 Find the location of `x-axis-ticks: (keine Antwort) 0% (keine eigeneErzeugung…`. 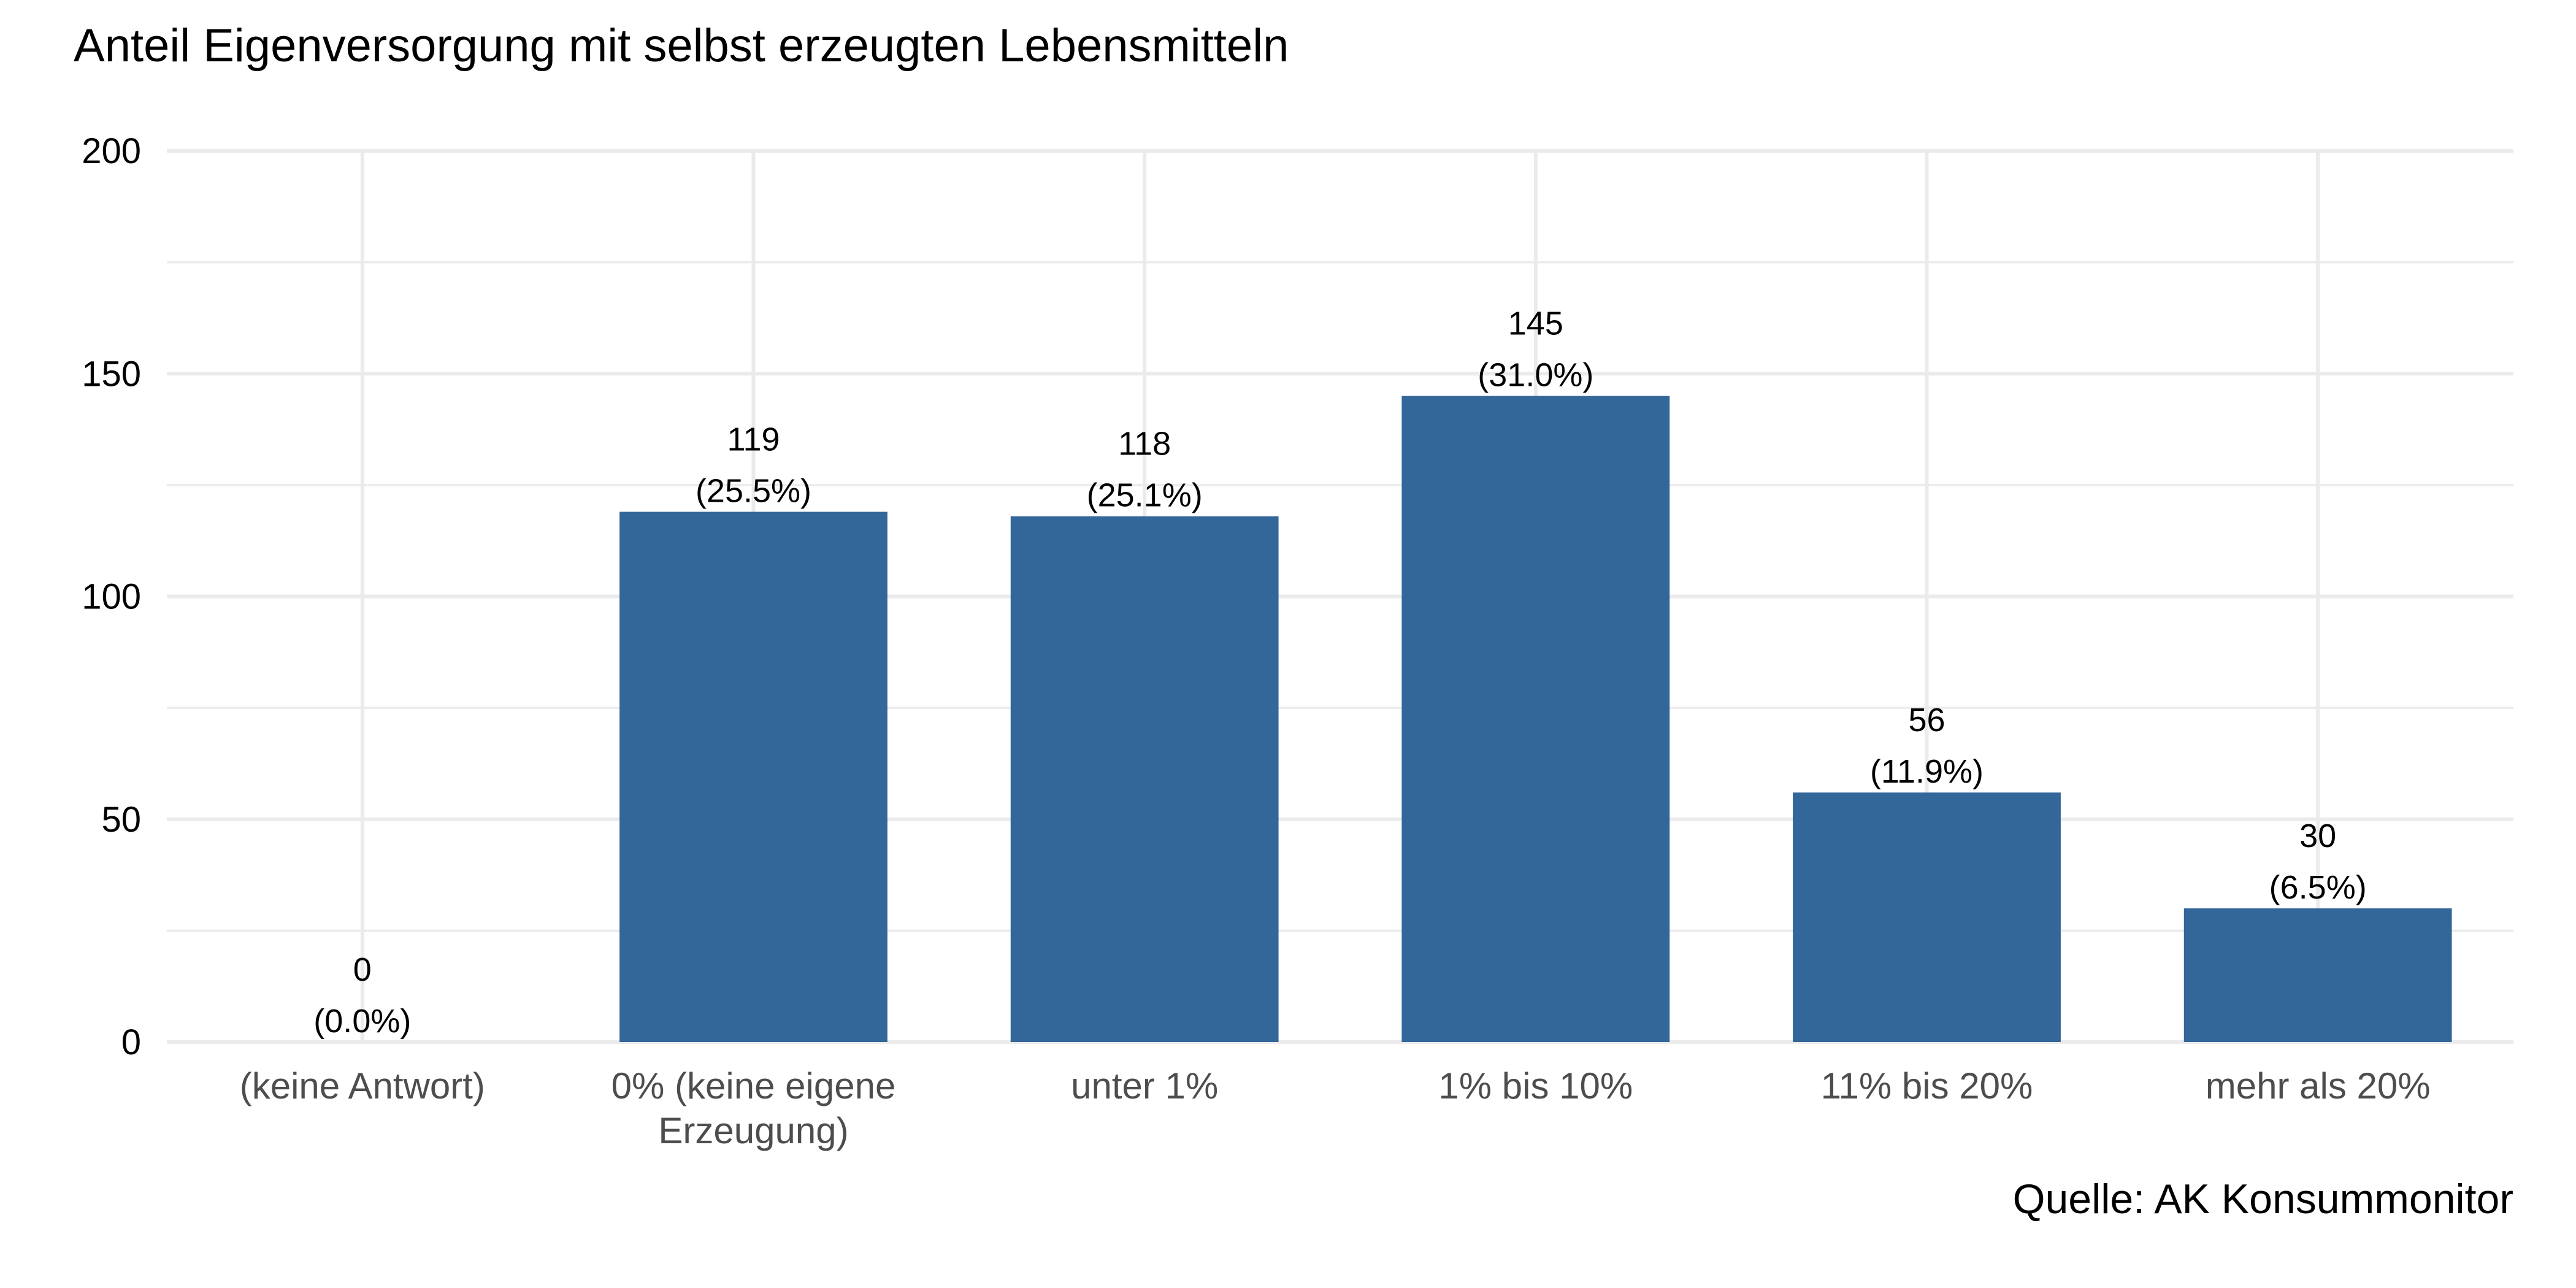

x-axis-ticks: (keine Antwort) 0% (keine eigeneErzeugung… is located at coordinates (1335, 1108).